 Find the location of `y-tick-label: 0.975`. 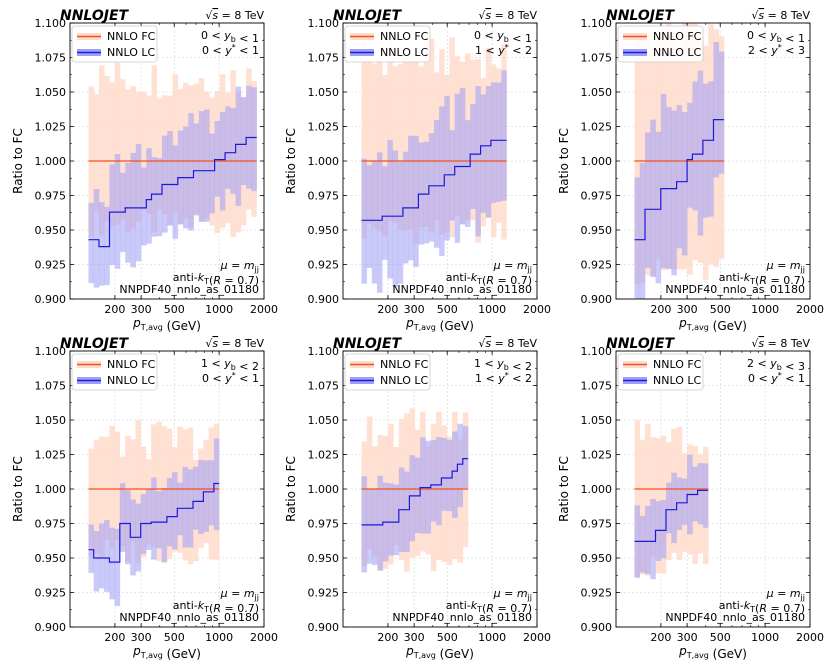

y-tick-label: 0.975 is located at coordinates (597, 196).